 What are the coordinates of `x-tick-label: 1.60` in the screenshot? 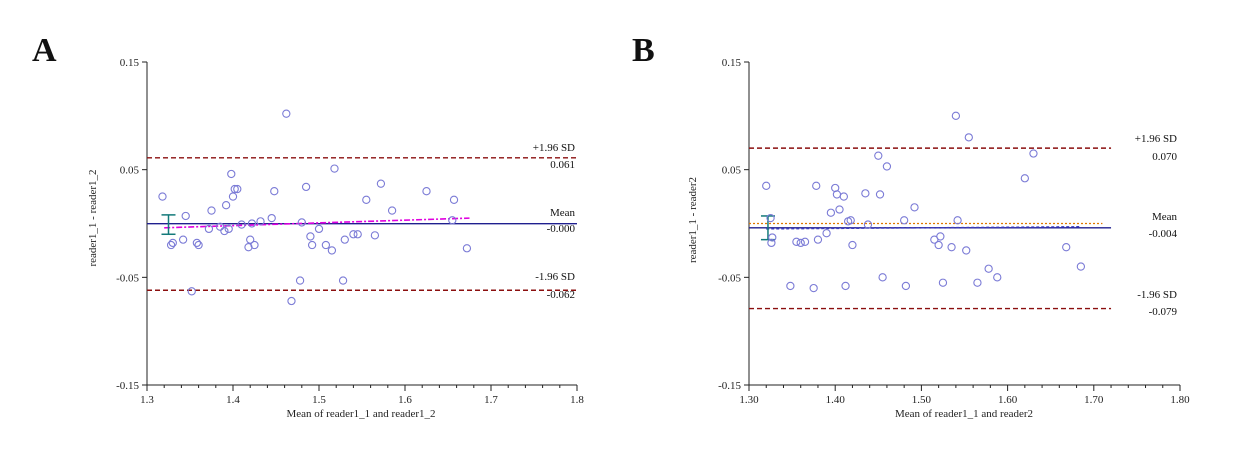 It's located at (1008, 400).